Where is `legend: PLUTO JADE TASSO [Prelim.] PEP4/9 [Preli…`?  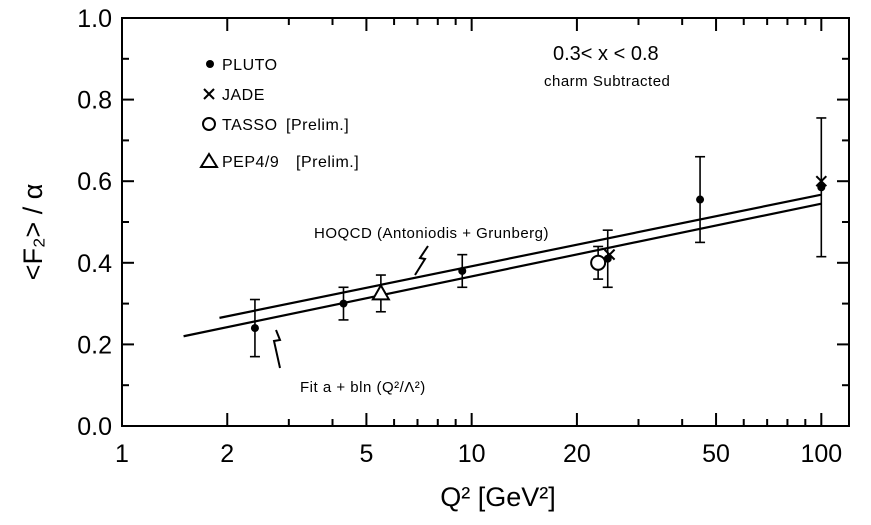
legend: PLUTO JADE TASSO [Prelim.] PEP4/9 [Preli… is located at coordinates (279, 114).